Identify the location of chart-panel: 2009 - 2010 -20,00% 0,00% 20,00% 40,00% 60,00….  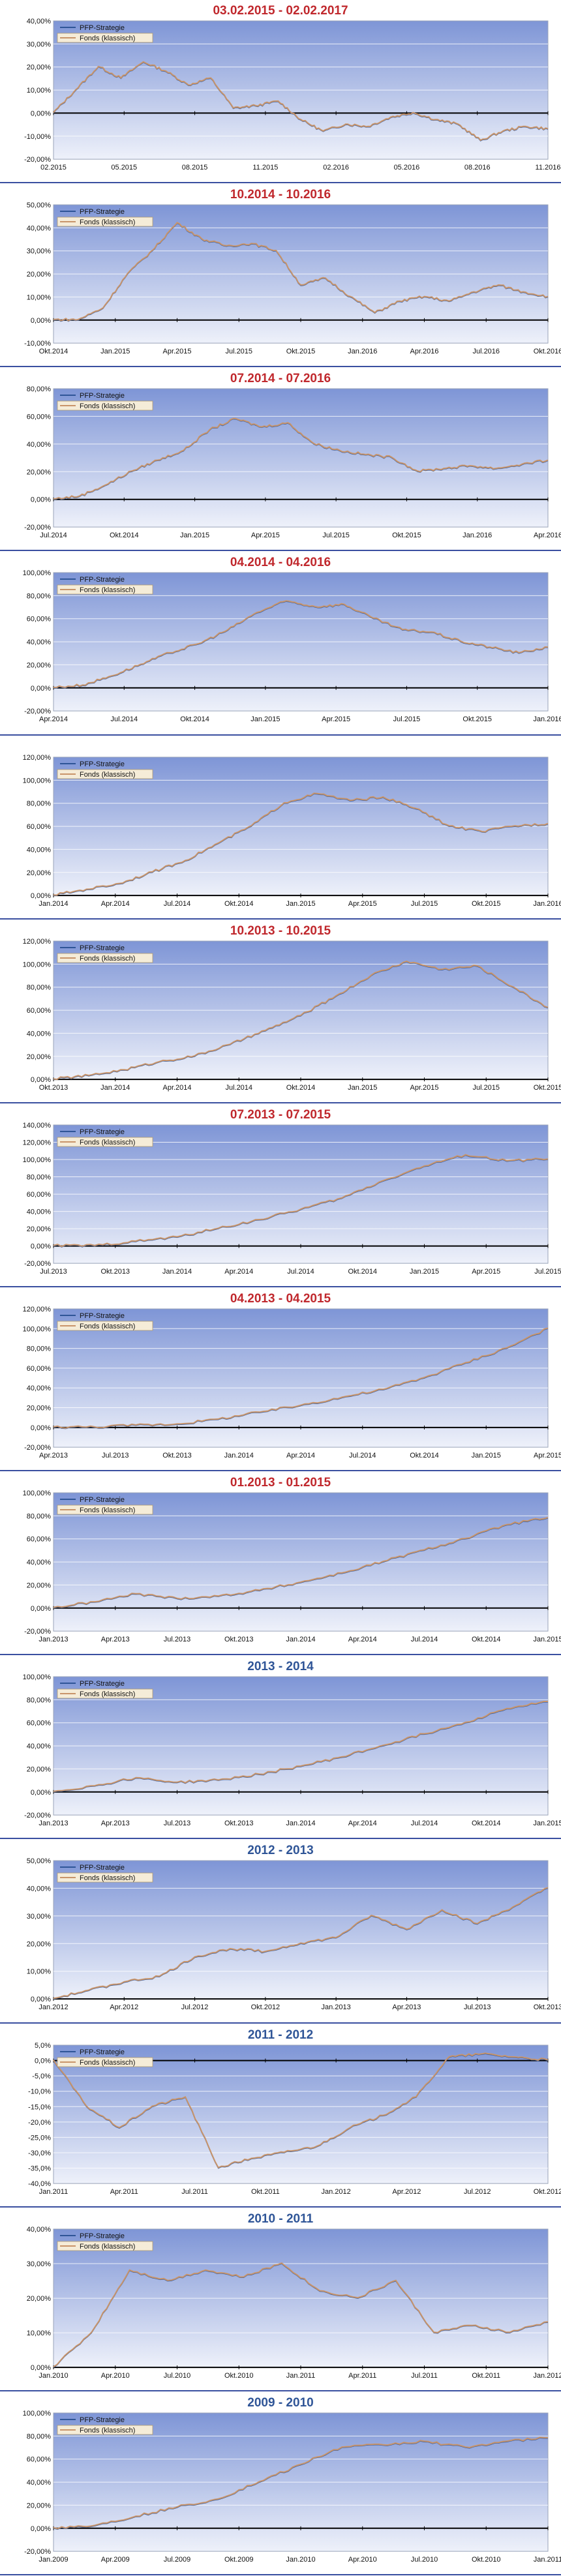
(280, 2484).